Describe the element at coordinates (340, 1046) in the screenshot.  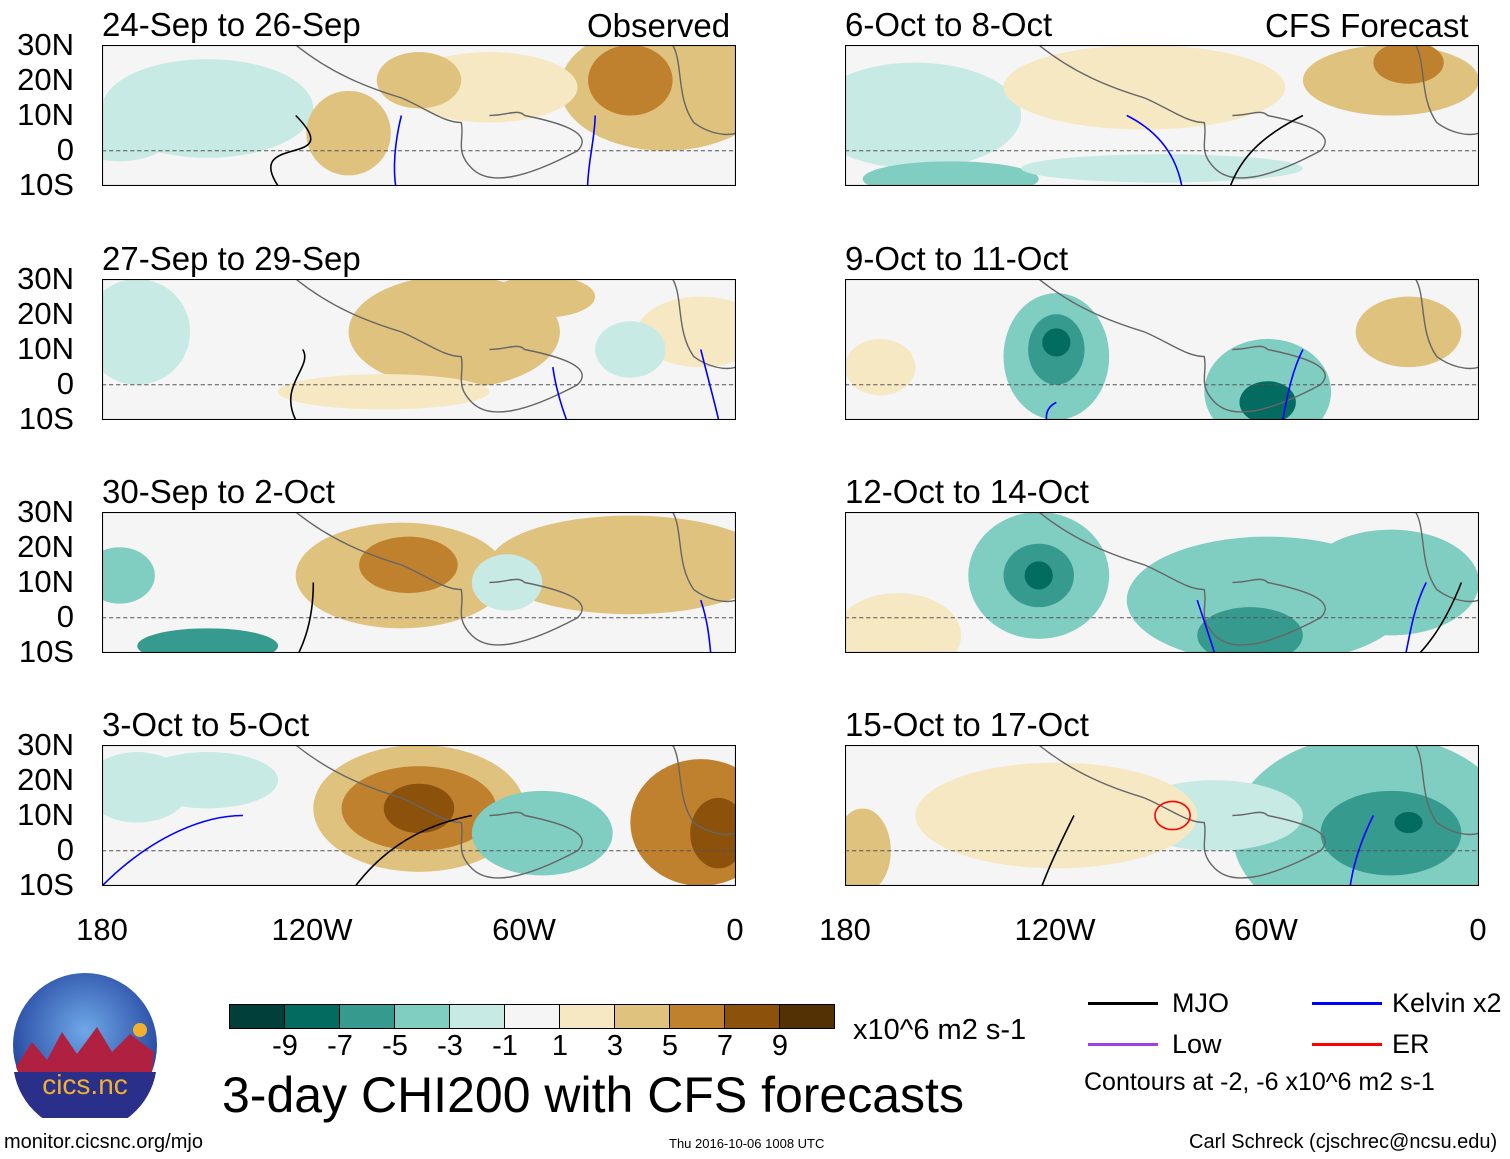
I see `colorbar-label: -7` at that location.